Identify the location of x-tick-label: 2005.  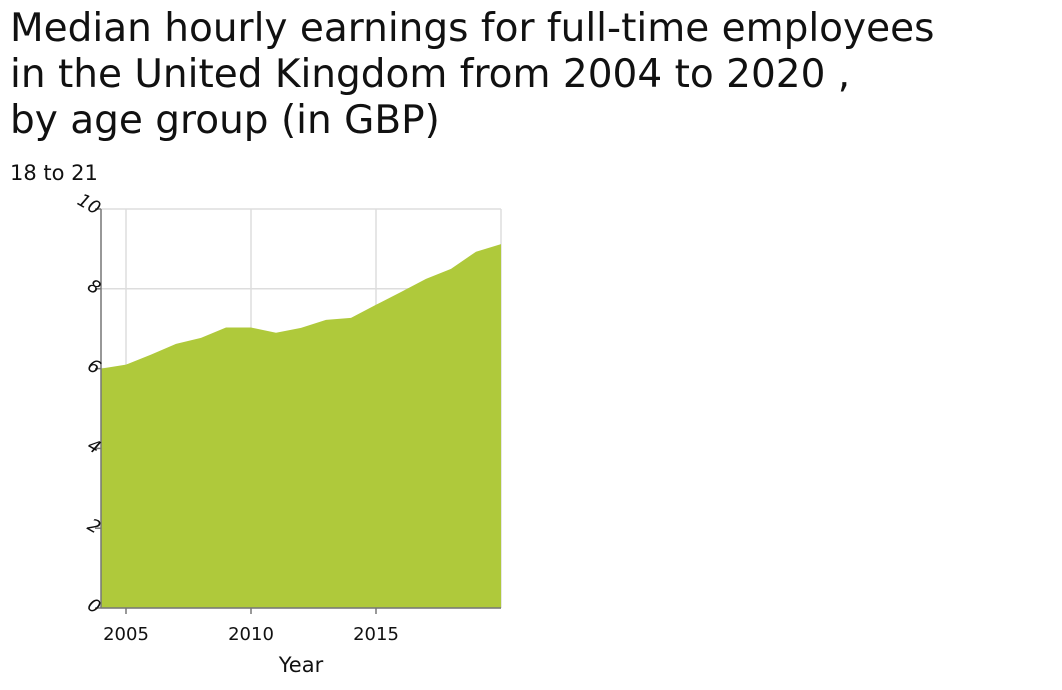
(126, 634).